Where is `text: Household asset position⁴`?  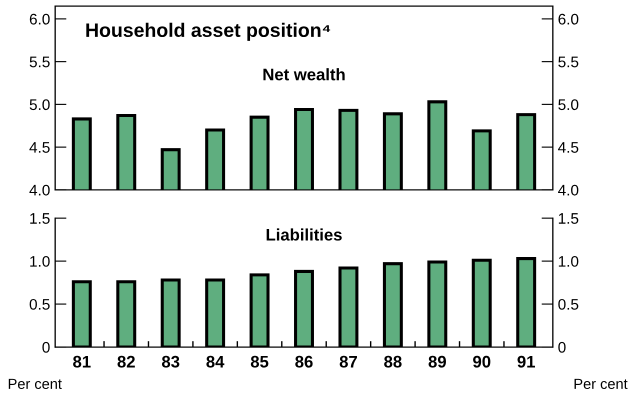
text: Household asset position⁴ is located at coordinates (208, 31).